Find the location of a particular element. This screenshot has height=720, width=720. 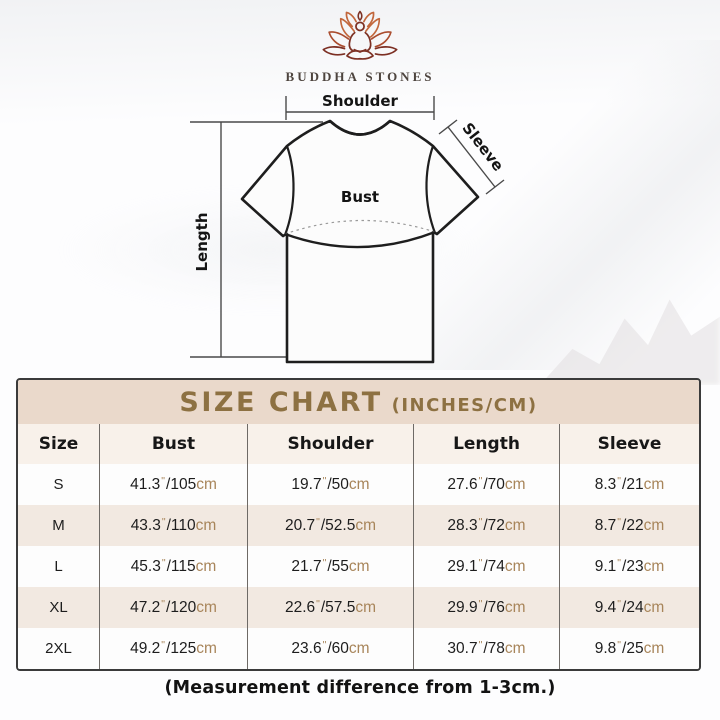

measurement-cell: 27.6"/70cm is located at coordinates (487, 484).